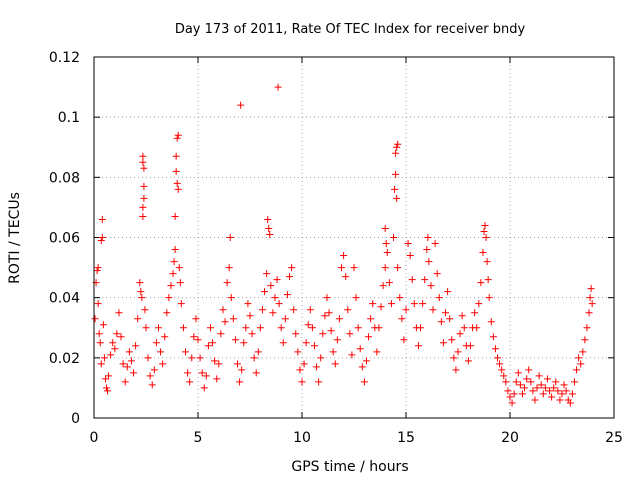 Image resolution: width=640 pixels, height=480 pixels. Describe the element at coordinates (510, 438) in the screenshot. I see `x-tick-label: 20` at that location.